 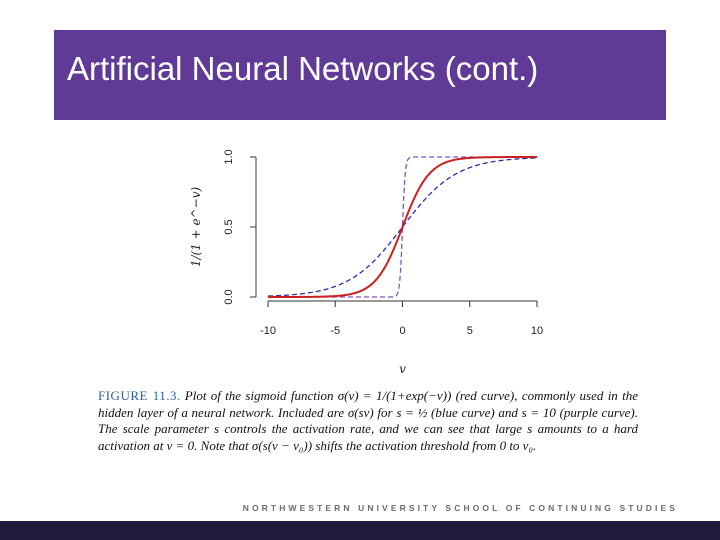 I want to click on title-bar: Artificial Neural Networks (cont.), so click(x=360, y=75).